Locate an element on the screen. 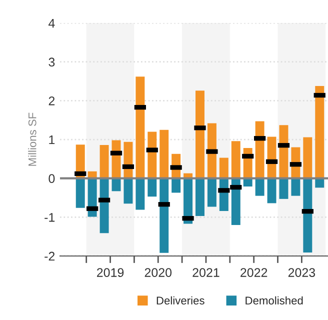  y-tick-label: -2 is located at coordinates (49, 256).